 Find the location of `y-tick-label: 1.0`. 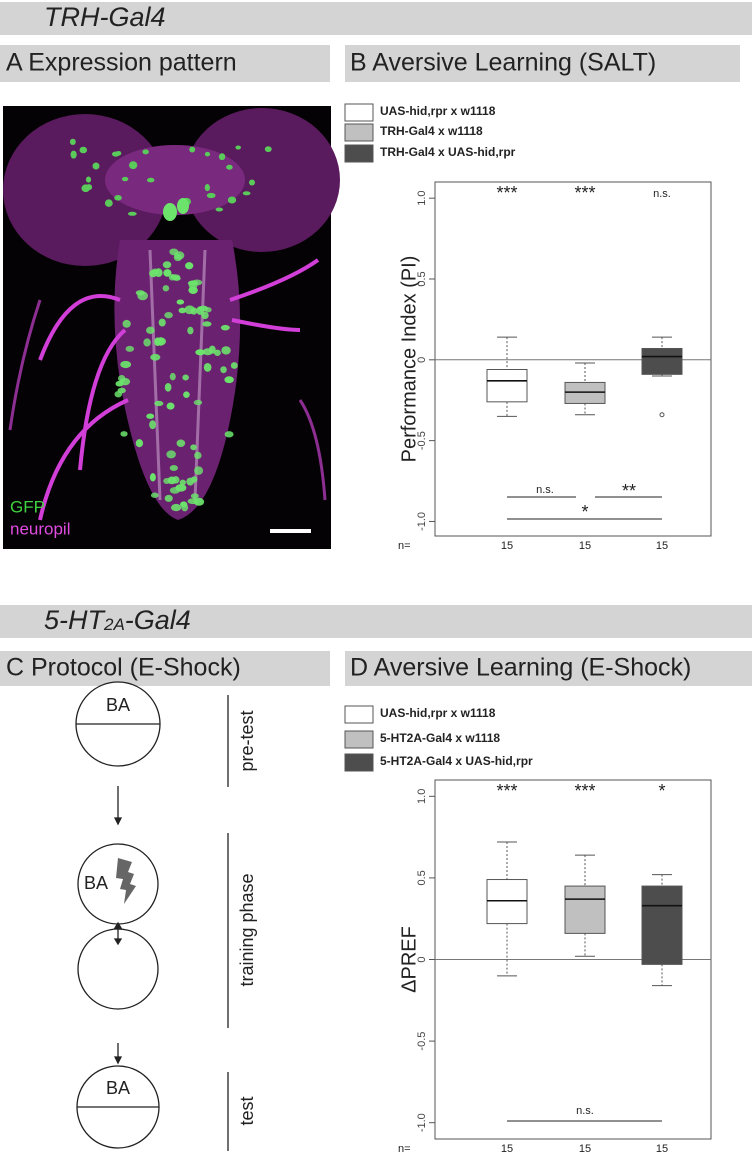

y-tick-label: 1.0 is located at coordinates (422, 796).